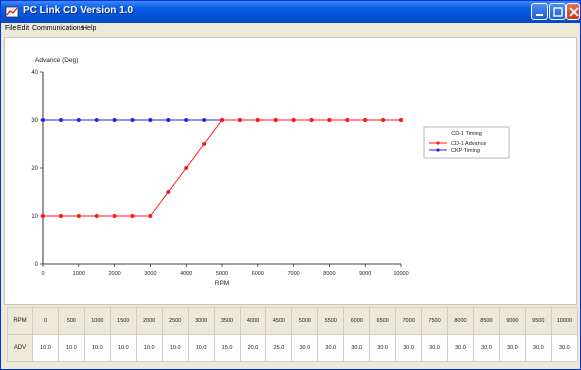 The height and width of the screenshot is (370, 581). I want to click on rpm-cell: 3500, so click(227, 321).